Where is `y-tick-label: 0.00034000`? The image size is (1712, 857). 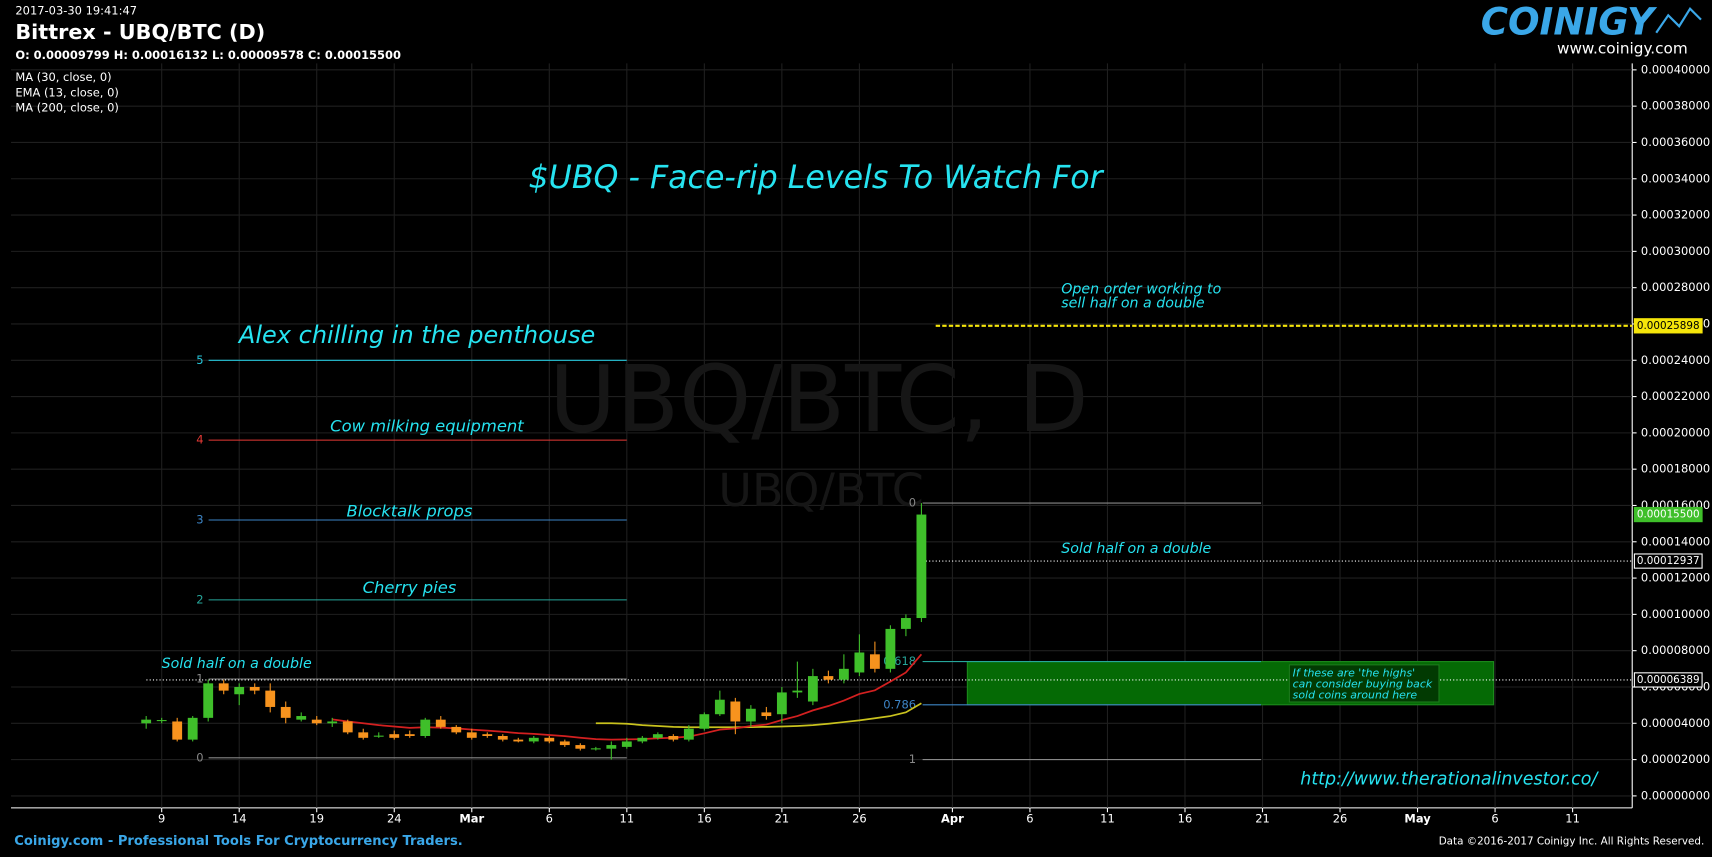
y-tick-label: 0.00034000 is located at coordinates (1675, 178).